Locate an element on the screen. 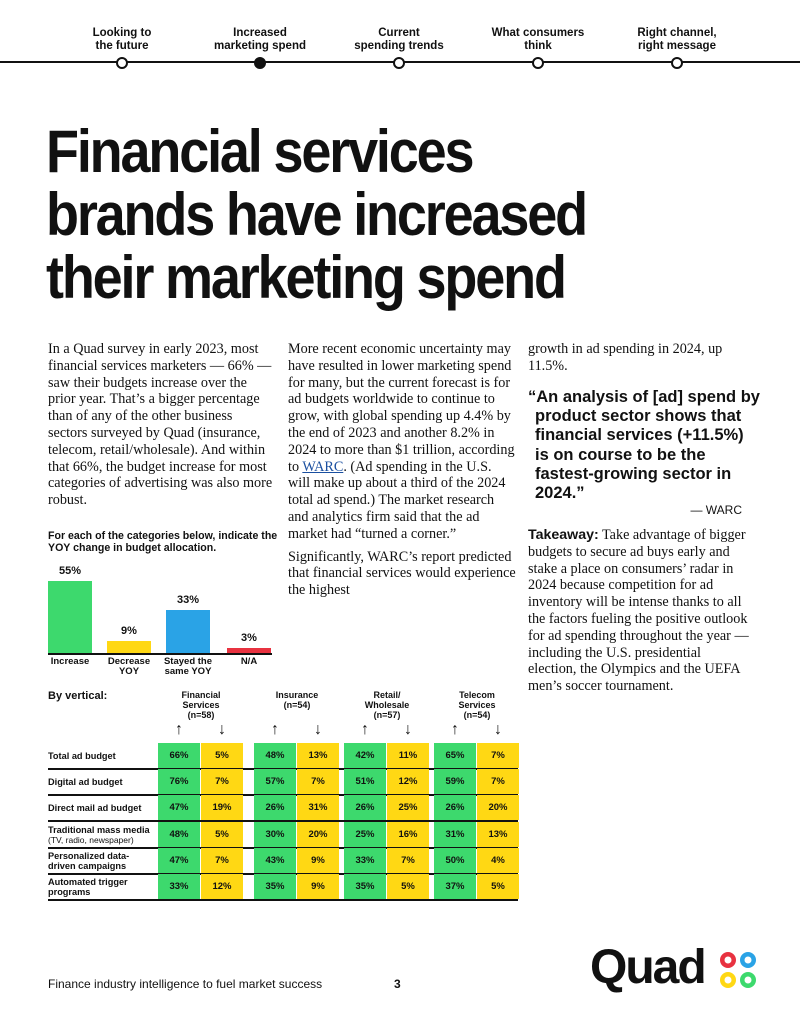  decrease-cell: 25% is located at coordinates (408, 807).